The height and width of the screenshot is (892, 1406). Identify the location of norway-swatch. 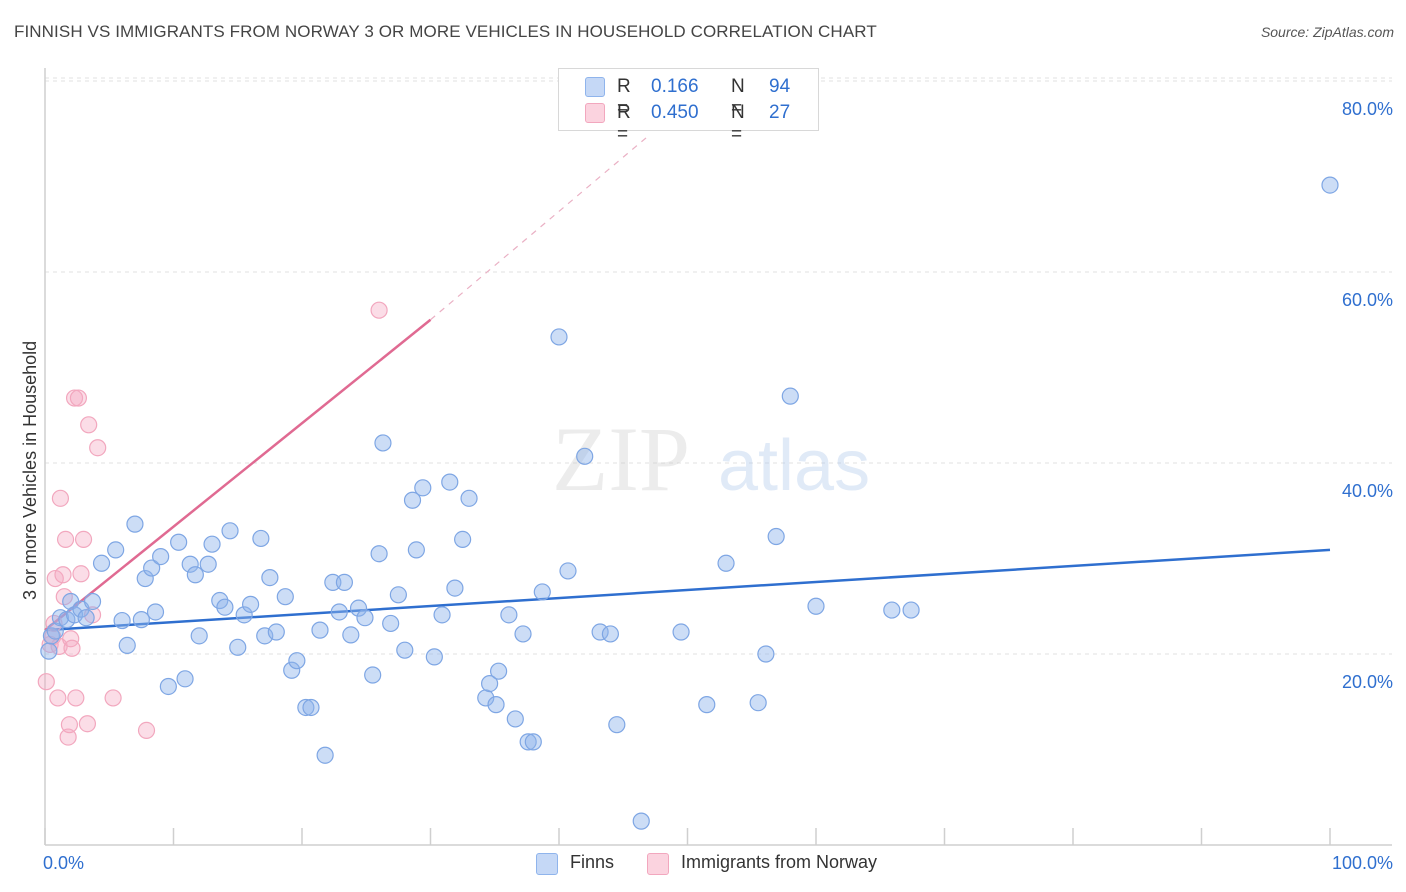
(595, 113).